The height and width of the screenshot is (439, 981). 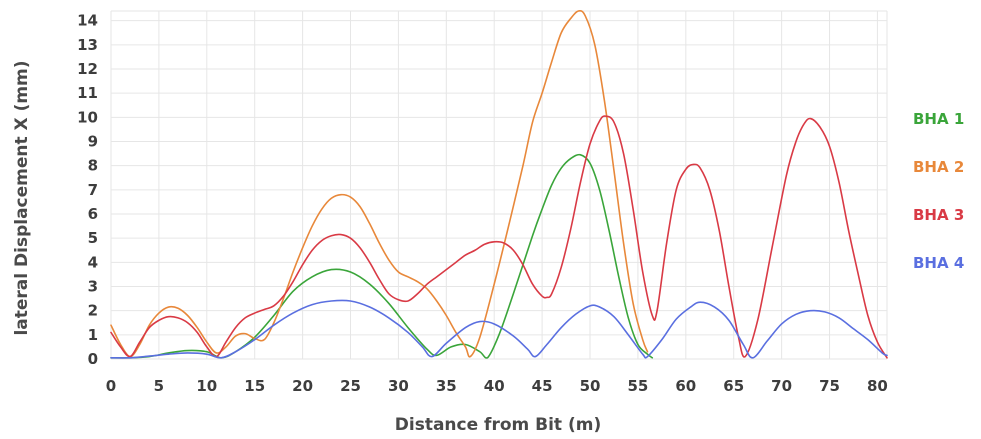 What do you see at coordinates (93, 214) in the screenshot?
I see `y-tick-label: 6` at bounding box center [93, 214].